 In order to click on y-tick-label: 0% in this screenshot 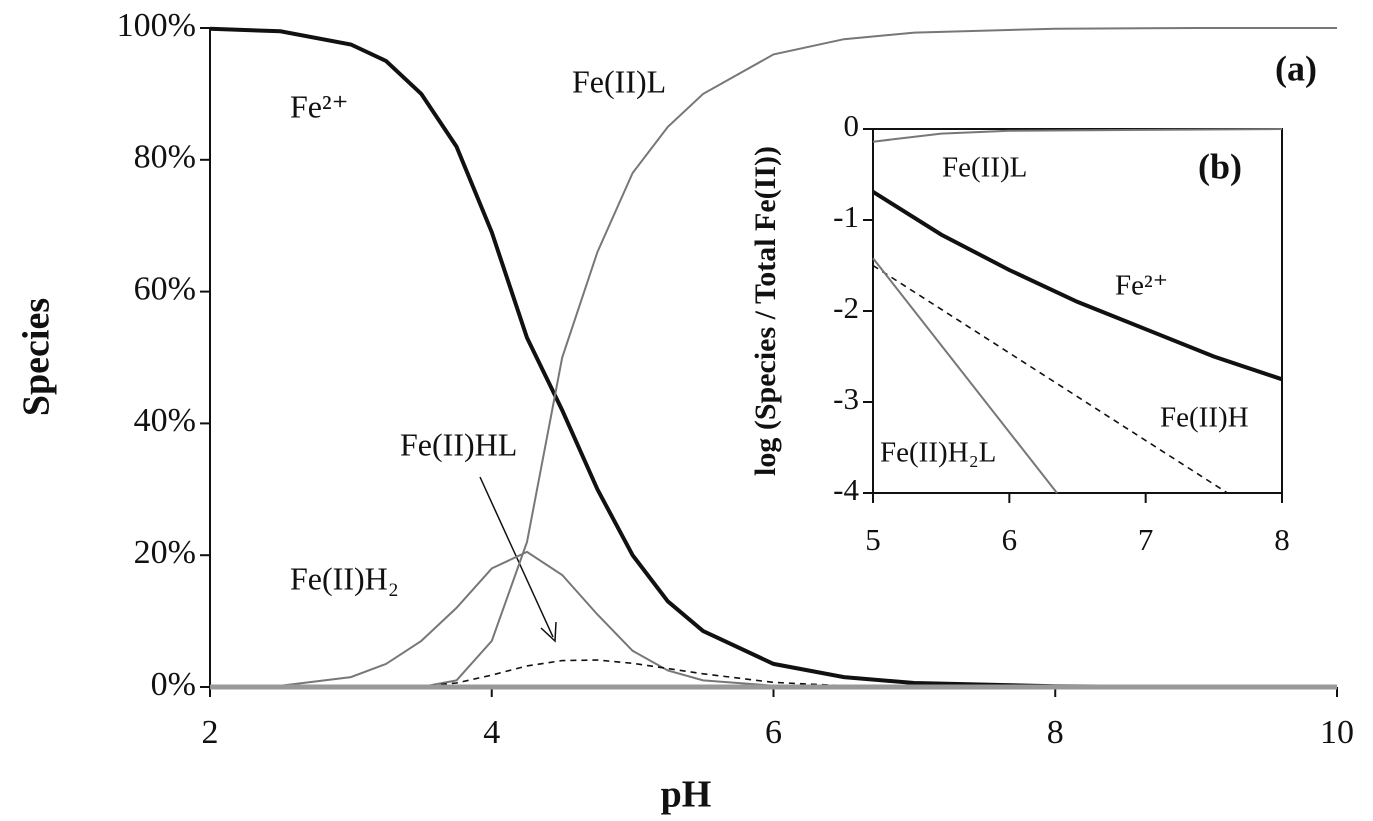, I will do `click(173, 684)`.